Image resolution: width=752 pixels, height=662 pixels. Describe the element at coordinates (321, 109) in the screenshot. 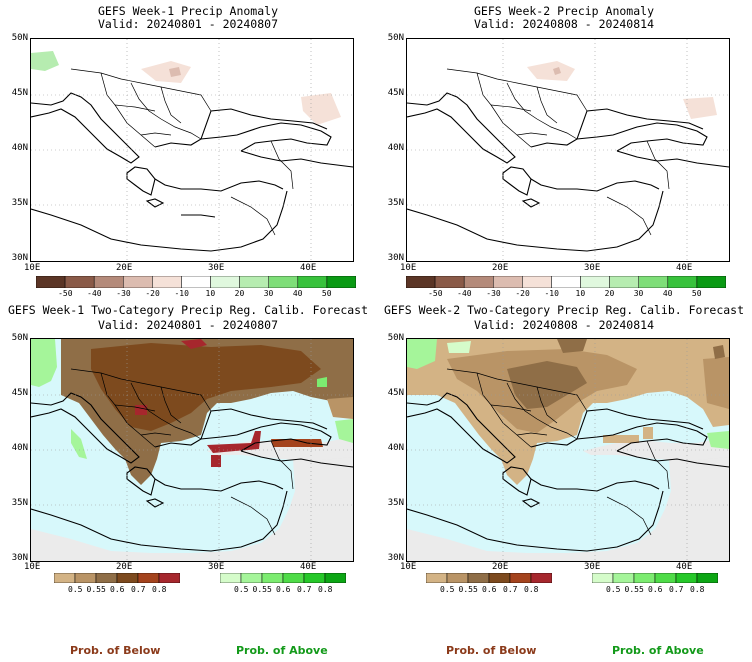

I see `shade-russia-dry` at that location.